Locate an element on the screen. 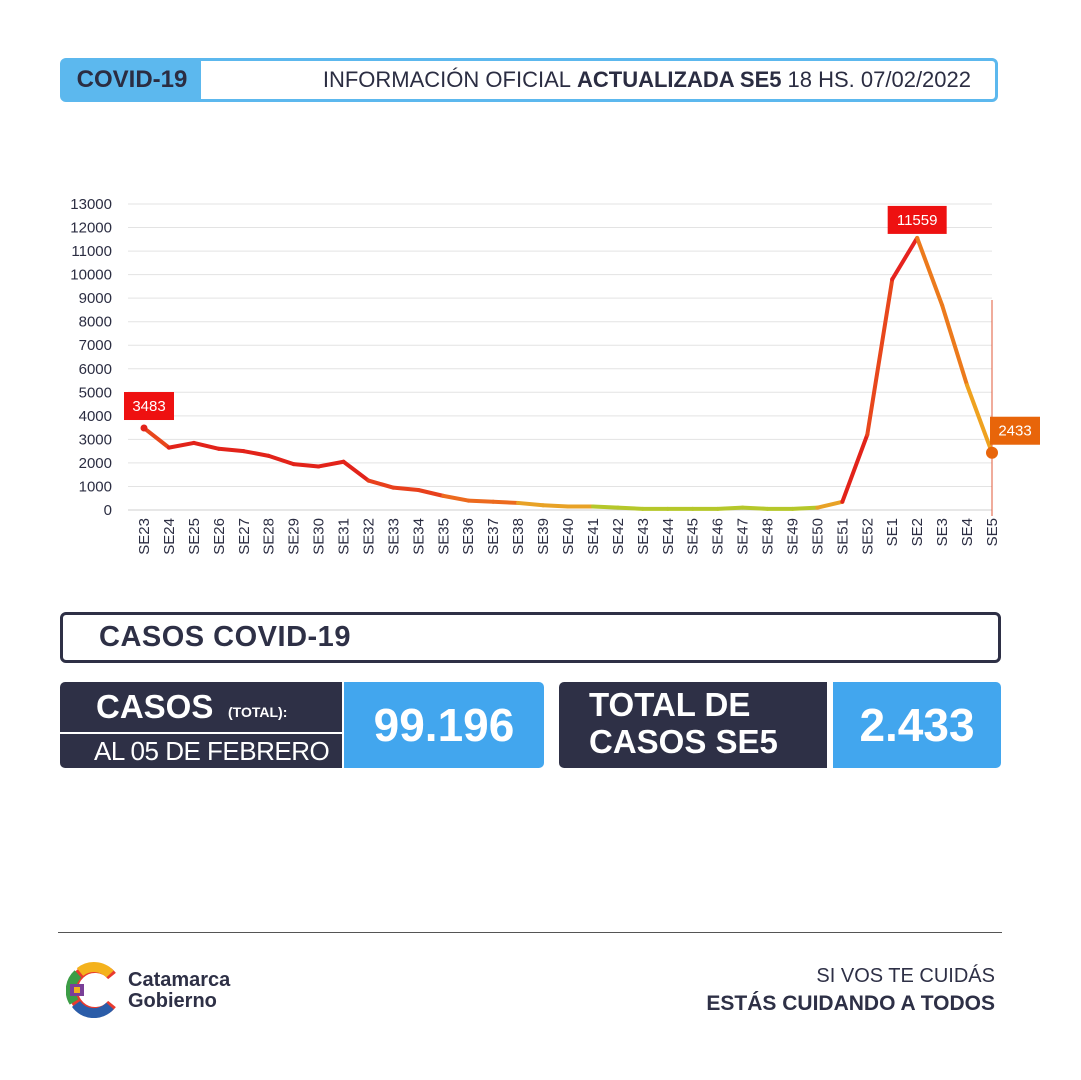 The width and height of the screenshot is (1081, 1080). logo-text: Catamarca Gobierno is located at coordinates (179, 991).